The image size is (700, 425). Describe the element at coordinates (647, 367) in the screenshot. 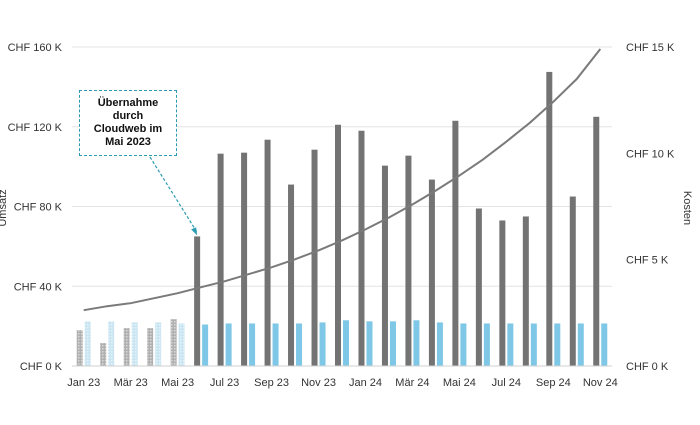

I see `right-tick-label: CHF 0 K` at that location.